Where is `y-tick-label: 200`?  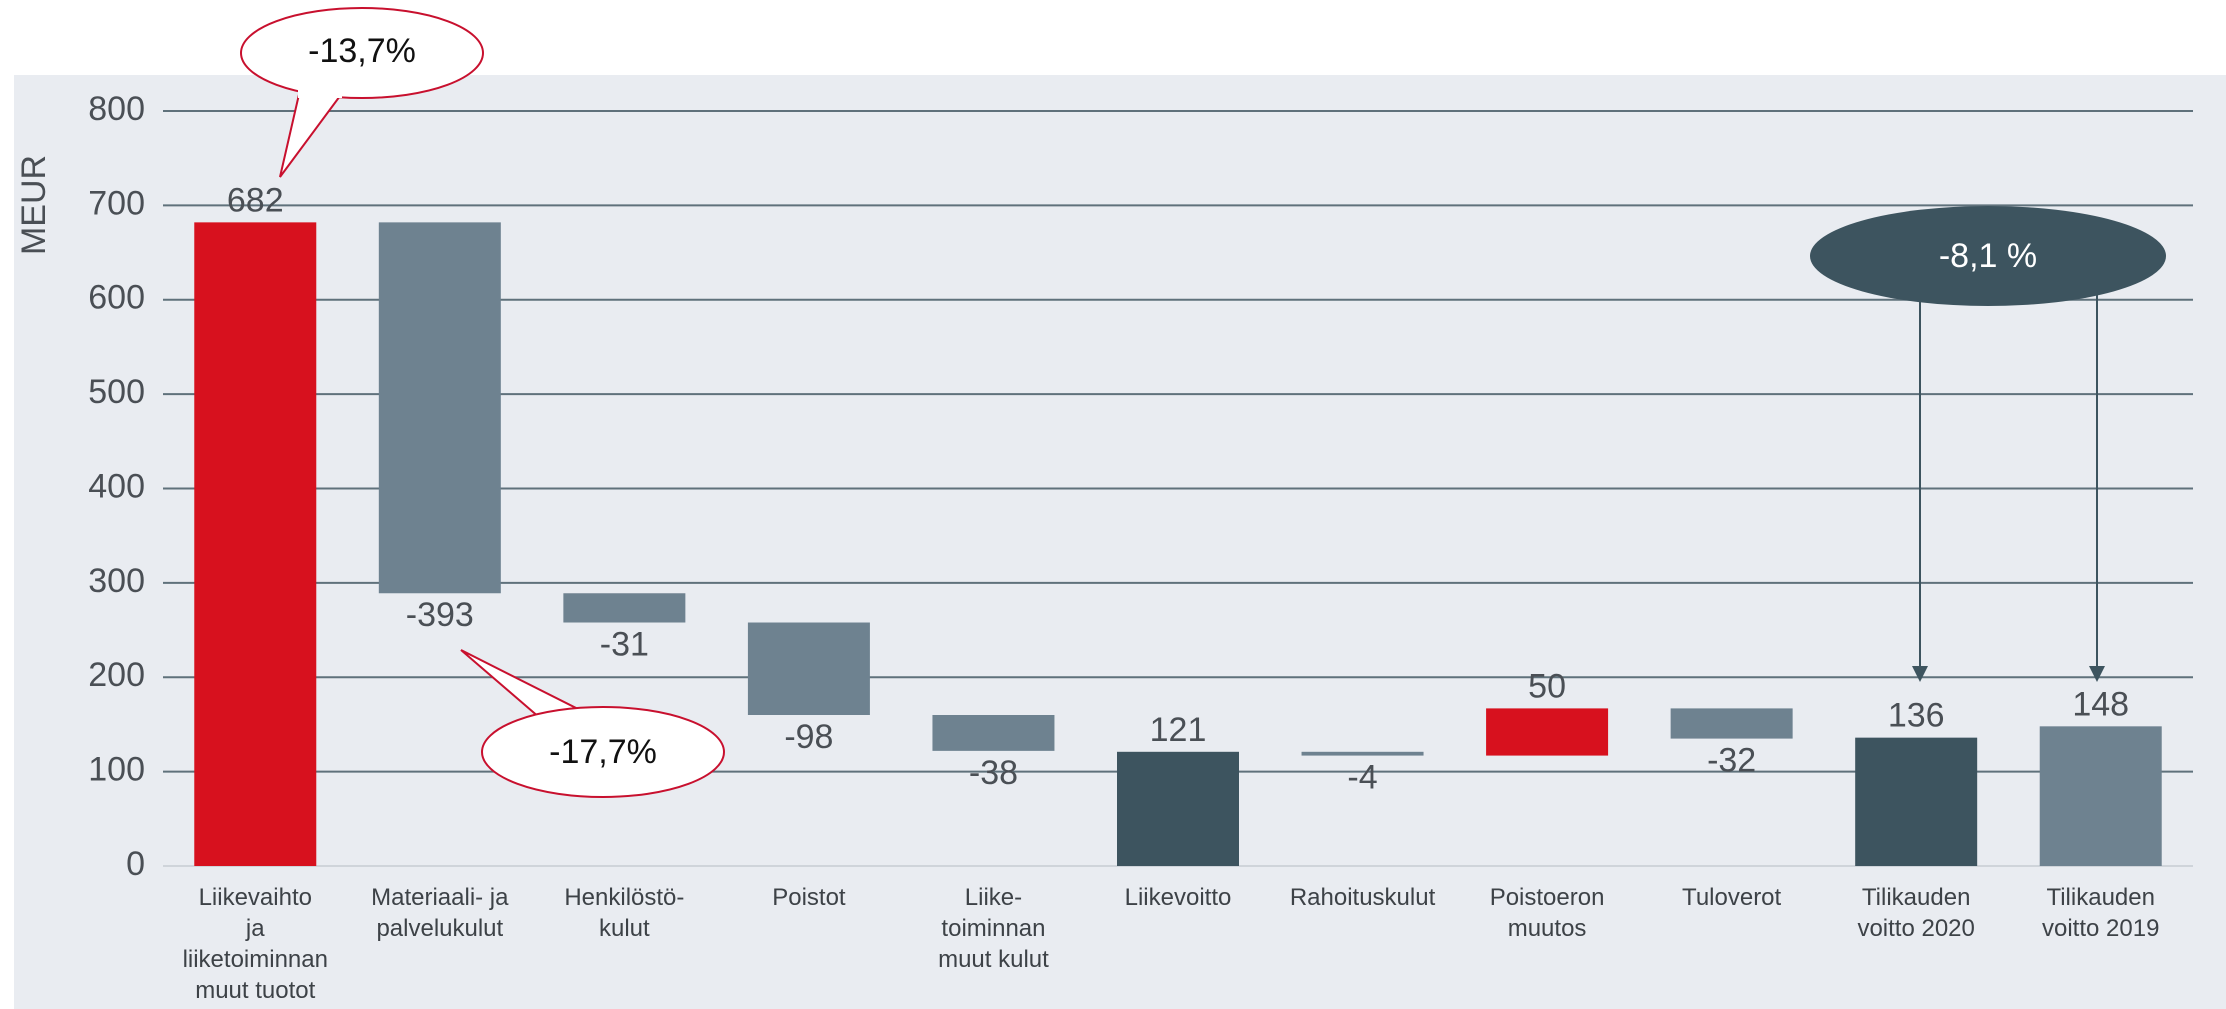 y-tick-label: 200 is located at coordinates (116, 675).